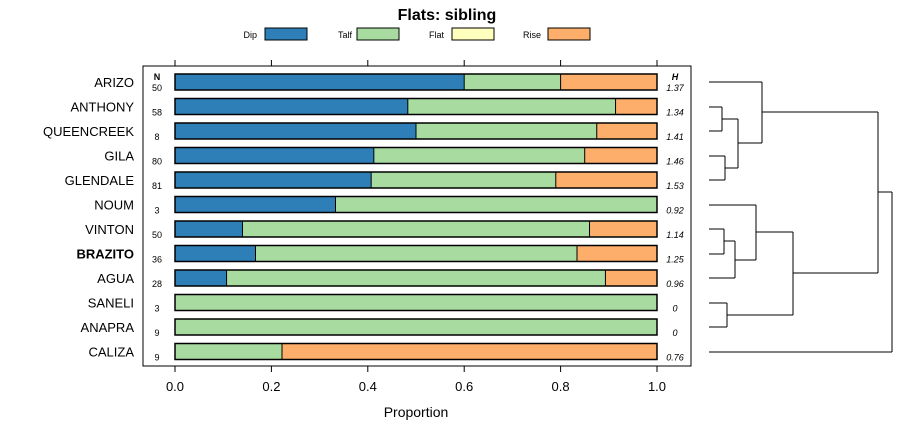 The height and width of the screenshot is (440, 900). Describe the element at coordinates (473, 34) in the screenshot. I see `legend-swatch-flat` at that location.